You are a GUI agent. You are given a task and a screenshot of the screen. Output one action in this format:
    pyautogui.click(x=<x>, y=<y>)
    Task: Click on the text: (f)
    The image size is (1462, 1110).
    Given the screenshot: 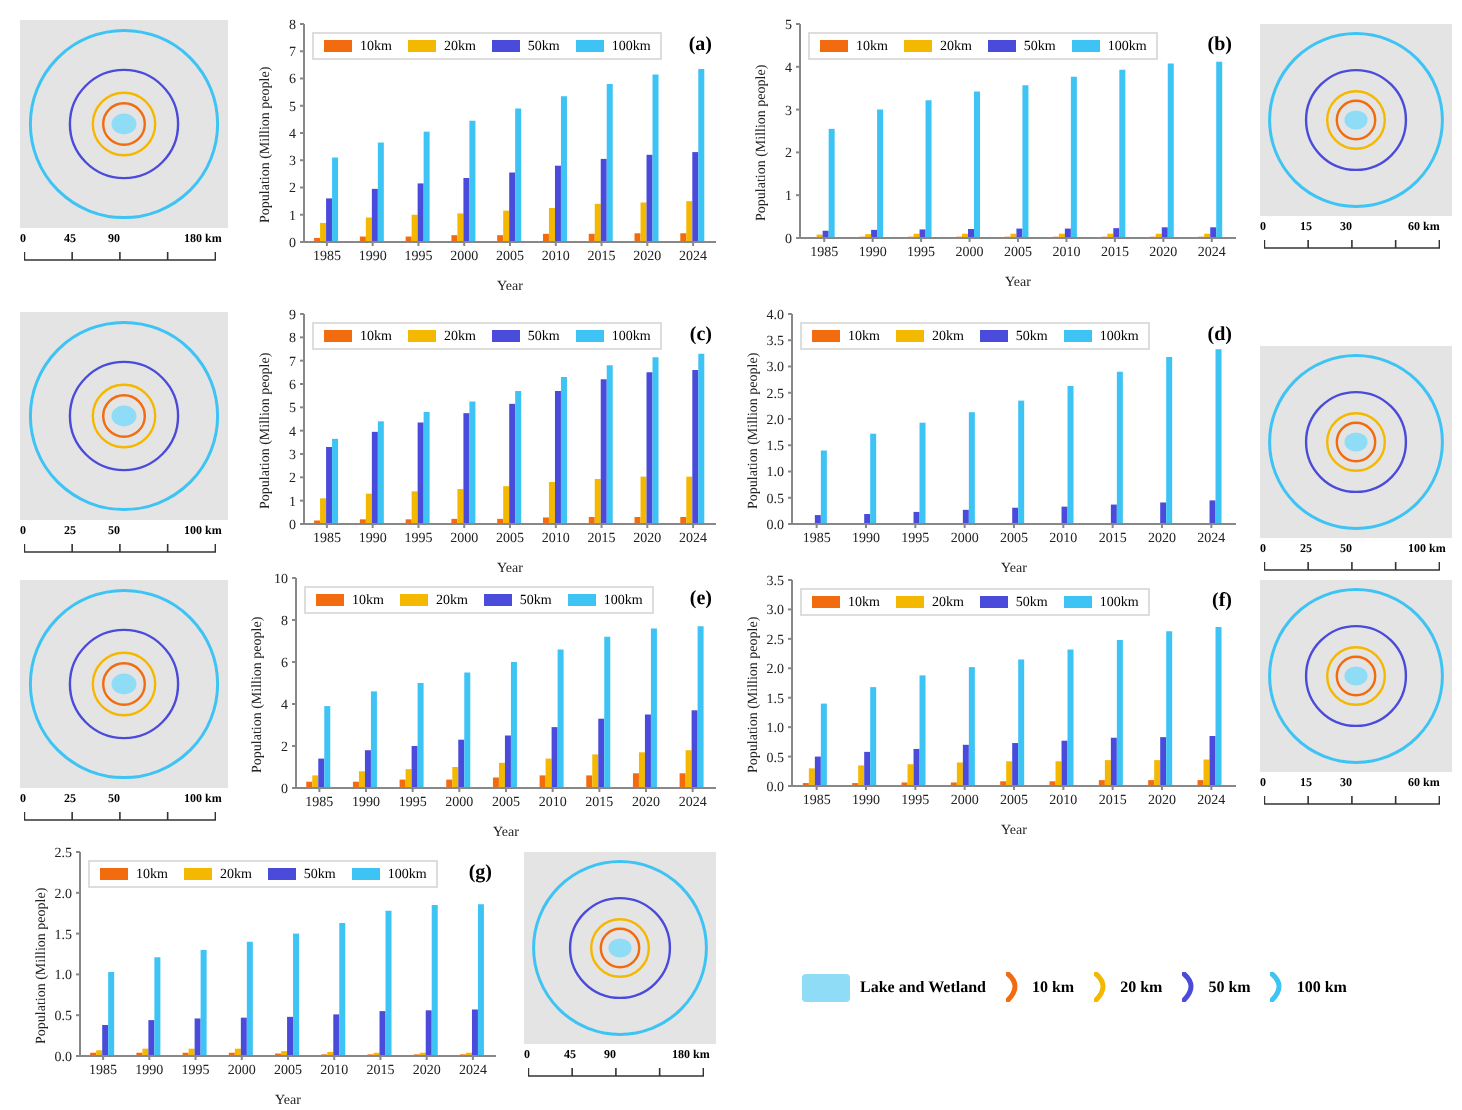 What is the action you would take?
    pyautogui.click(x=1222, y=601)
    